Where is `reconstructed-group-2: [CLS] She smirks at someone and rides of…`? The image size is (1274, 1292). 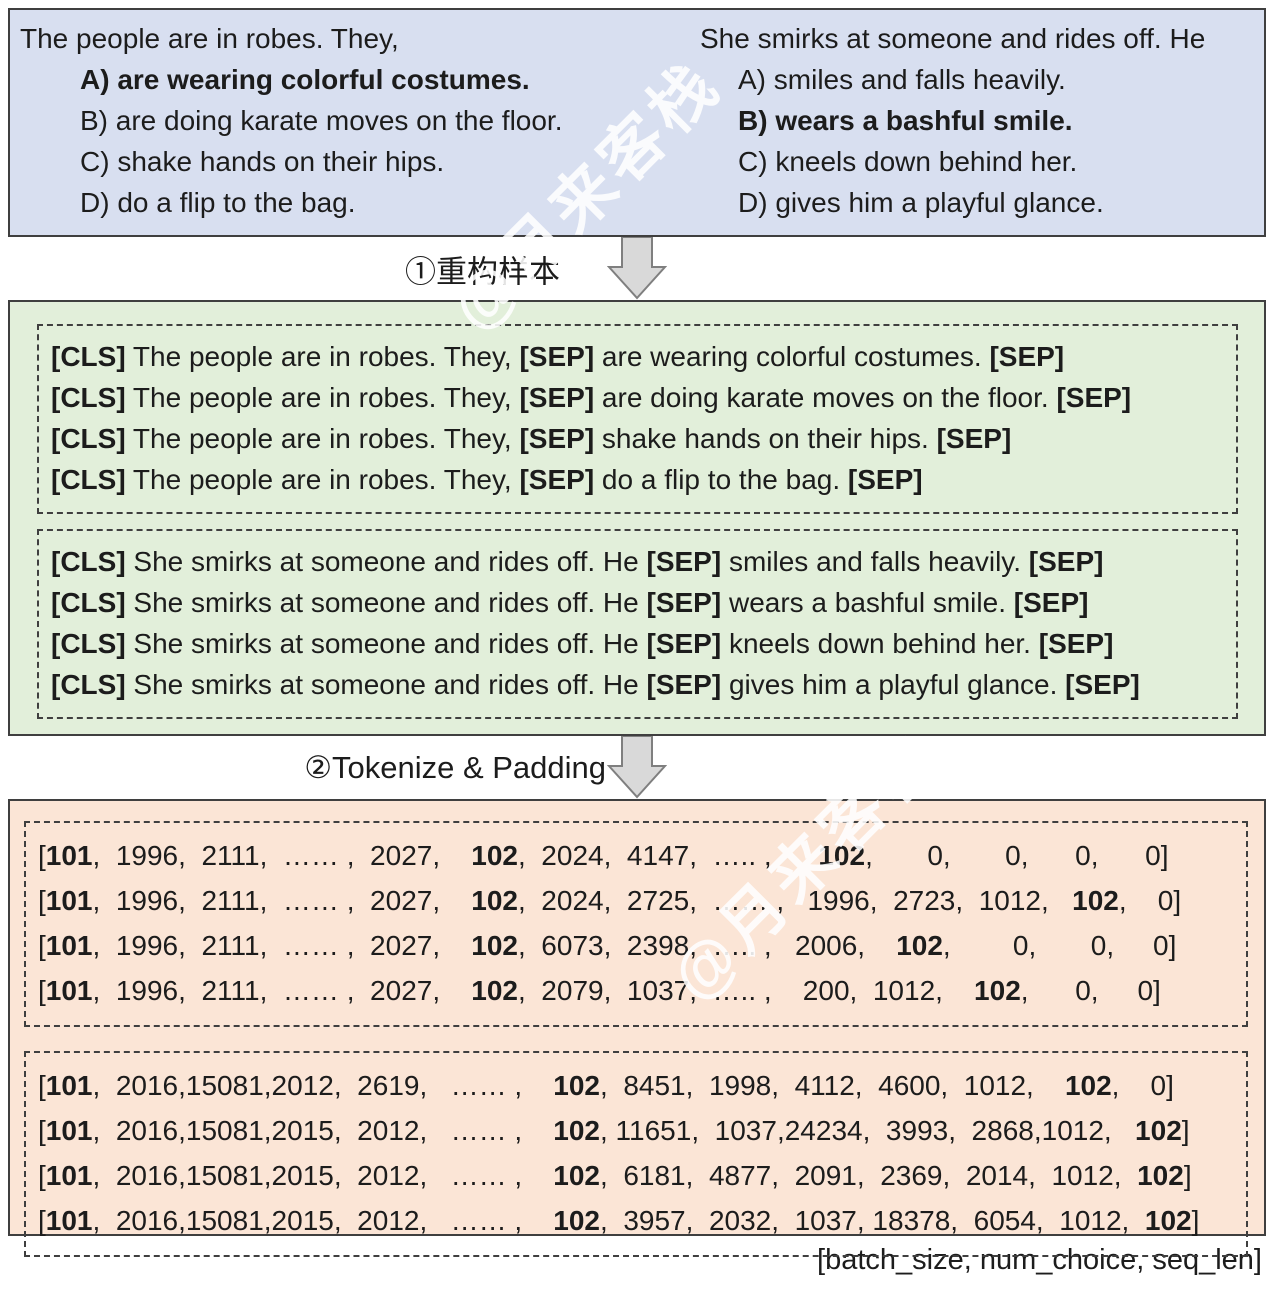
reconstructed-group-2: [CLS] She smirks at someone and rides of… is located at coordinates (637, 624).